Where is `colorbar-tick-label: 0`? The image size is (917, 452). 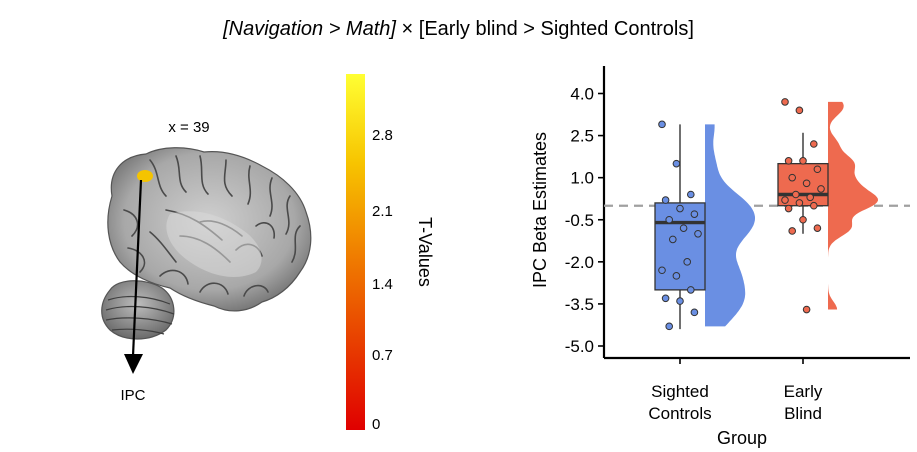
colorbar-tick-label: 0 is located at coordinates (376, 424).